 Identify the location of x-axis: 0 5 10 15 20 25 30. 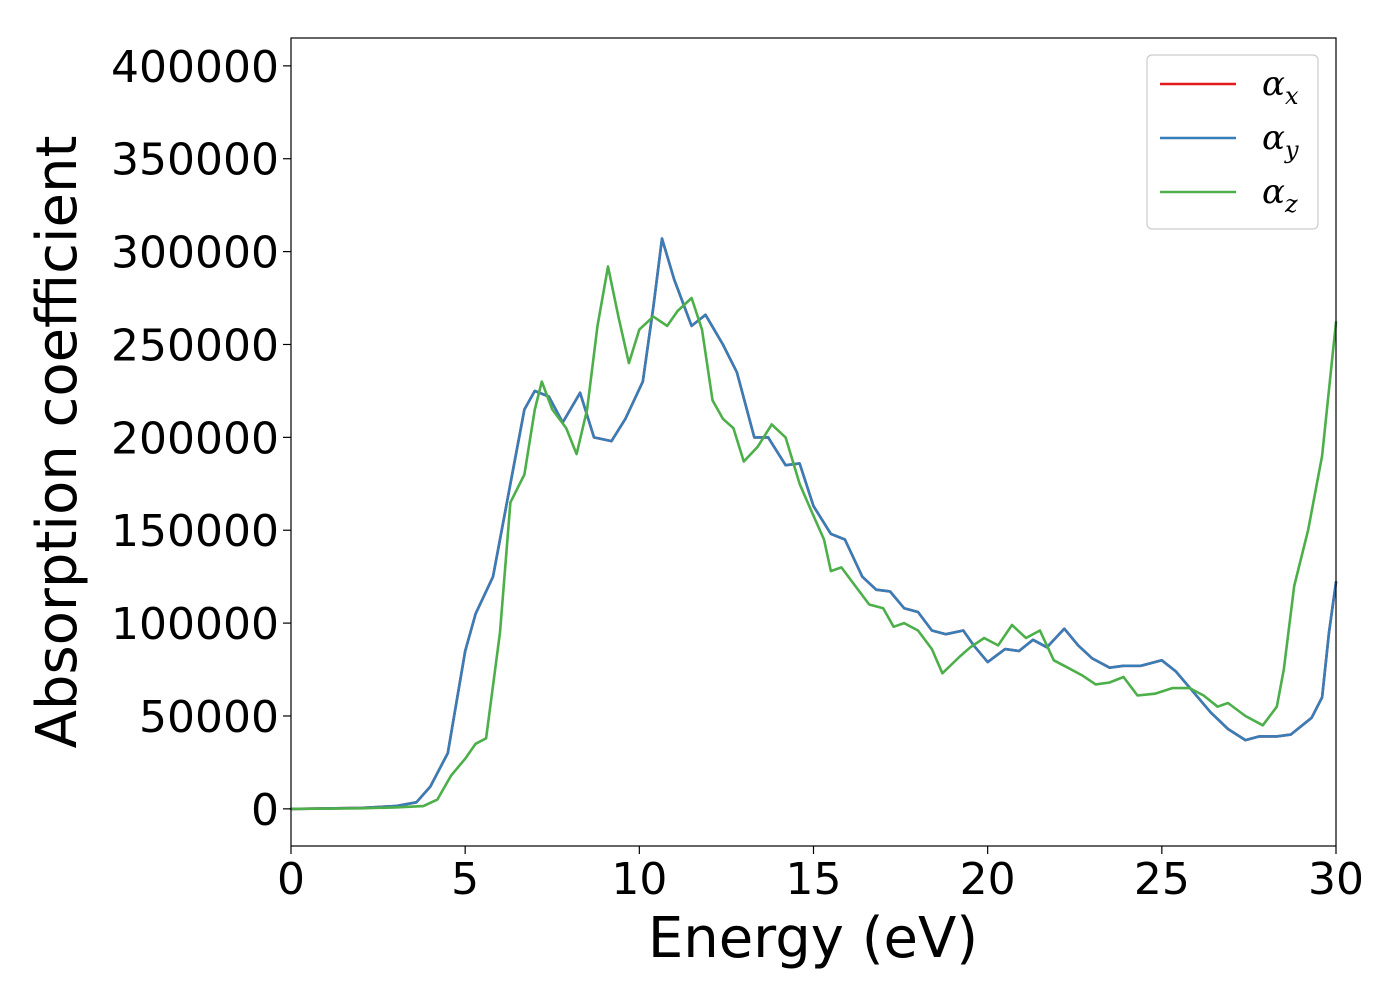
(820, 875).